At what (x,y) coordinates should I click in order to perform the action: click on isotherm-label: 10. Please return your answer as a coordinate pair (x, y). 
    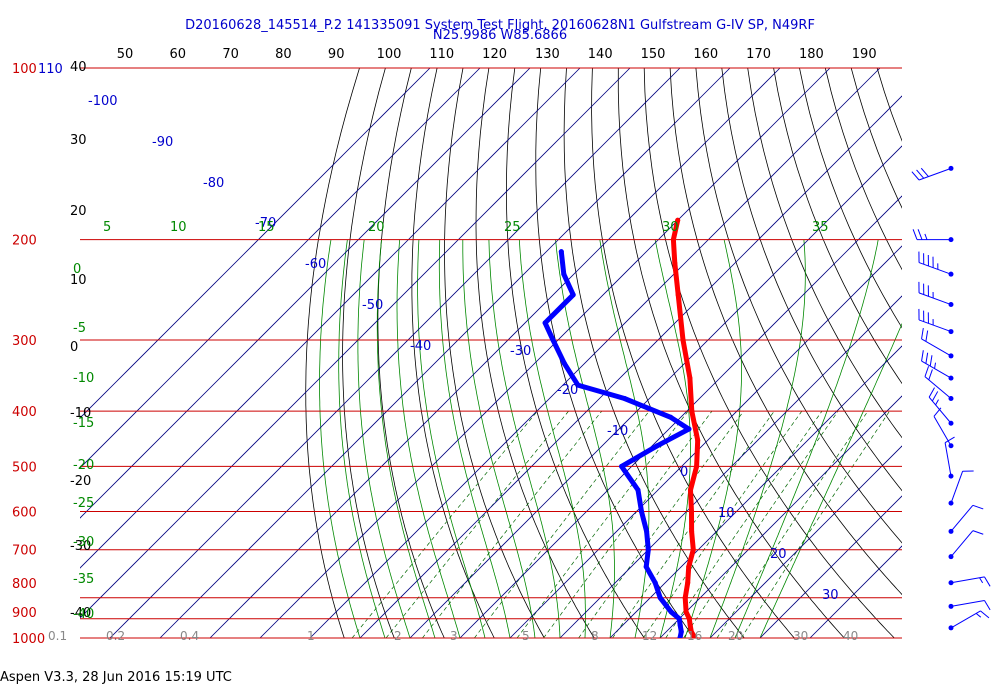
    Looking at the image, I should click on (726, 513).